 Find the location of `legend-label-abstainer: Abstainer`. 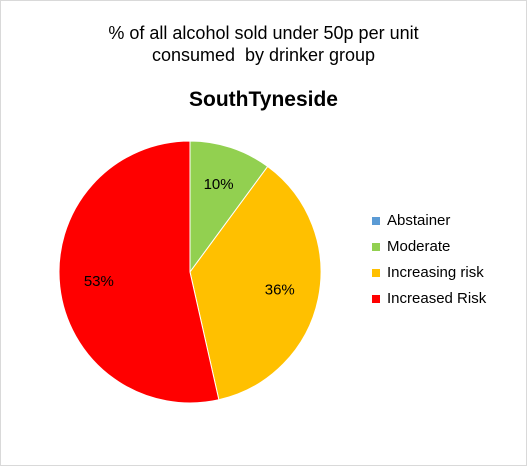

legend-label-abstainer: Abstainer is located at coordinates (419, 220).